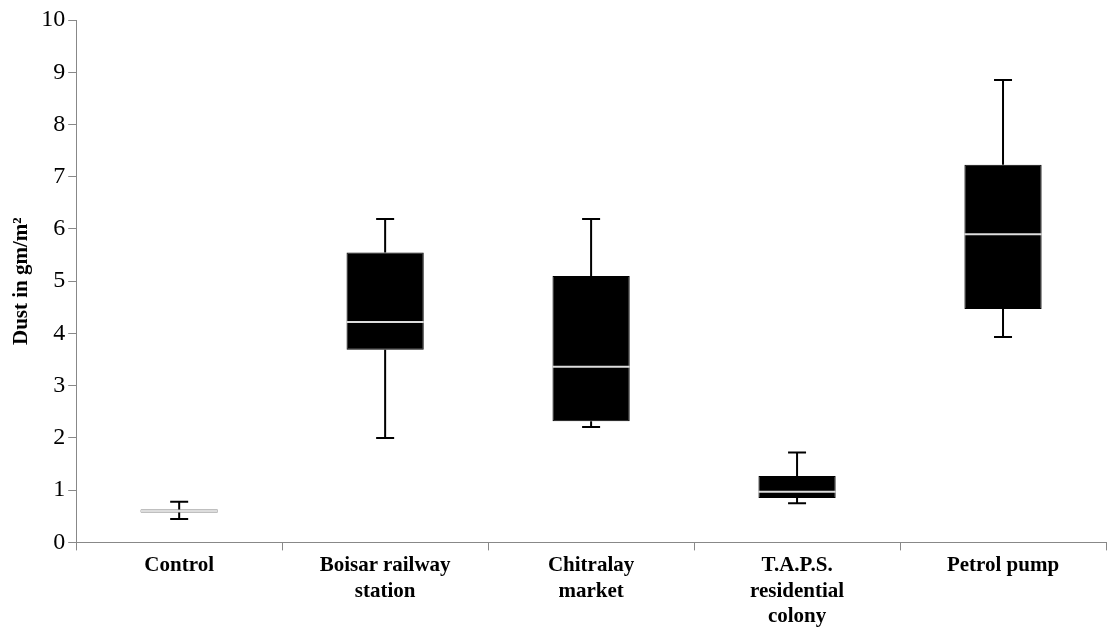  Describe the element at coordinates (179, 564) in the screenshot. I see `x-tick-label: Control` at that location.